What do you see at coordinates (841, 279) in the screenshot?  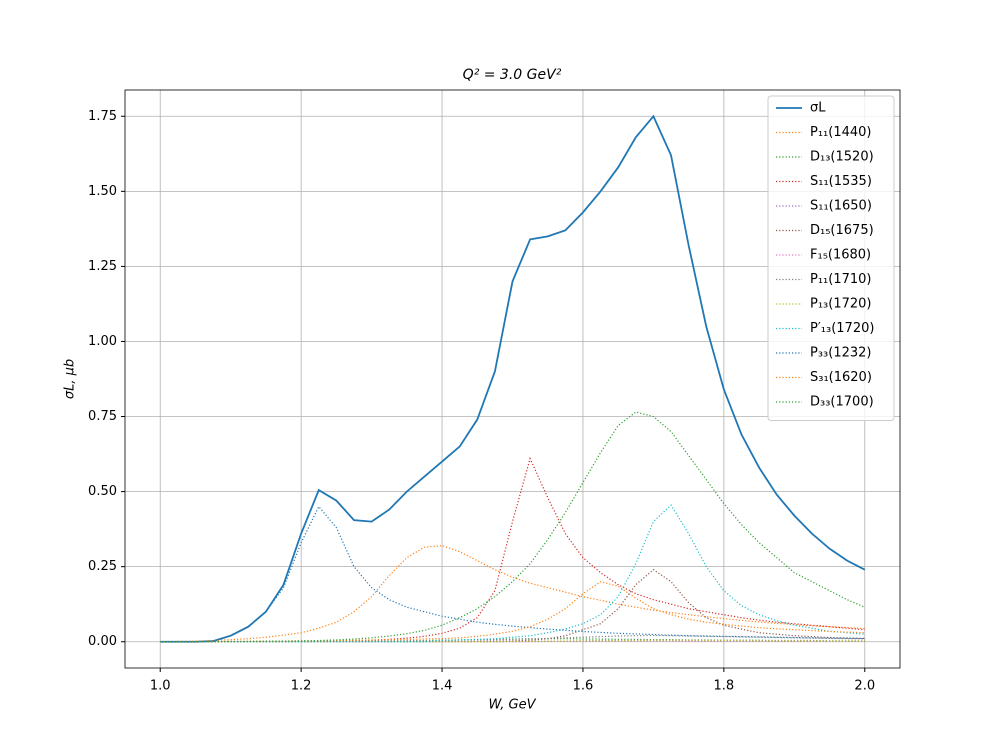 I see `legend-label: P₁₁(1710)` at bounding box center [841, 279].